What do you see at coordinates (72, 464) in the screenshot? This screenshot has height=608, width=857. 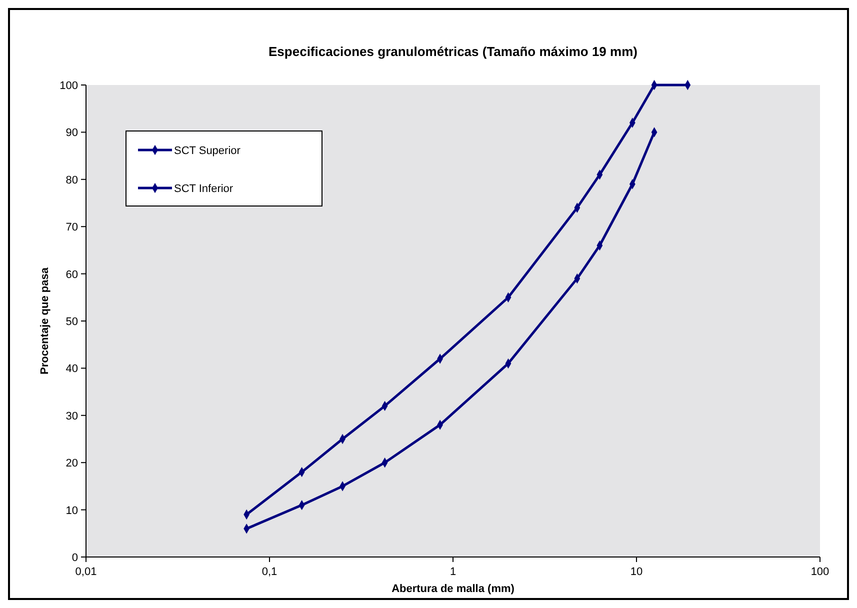 I see `y-tick-label: 20` at bounding box center [72, 464].